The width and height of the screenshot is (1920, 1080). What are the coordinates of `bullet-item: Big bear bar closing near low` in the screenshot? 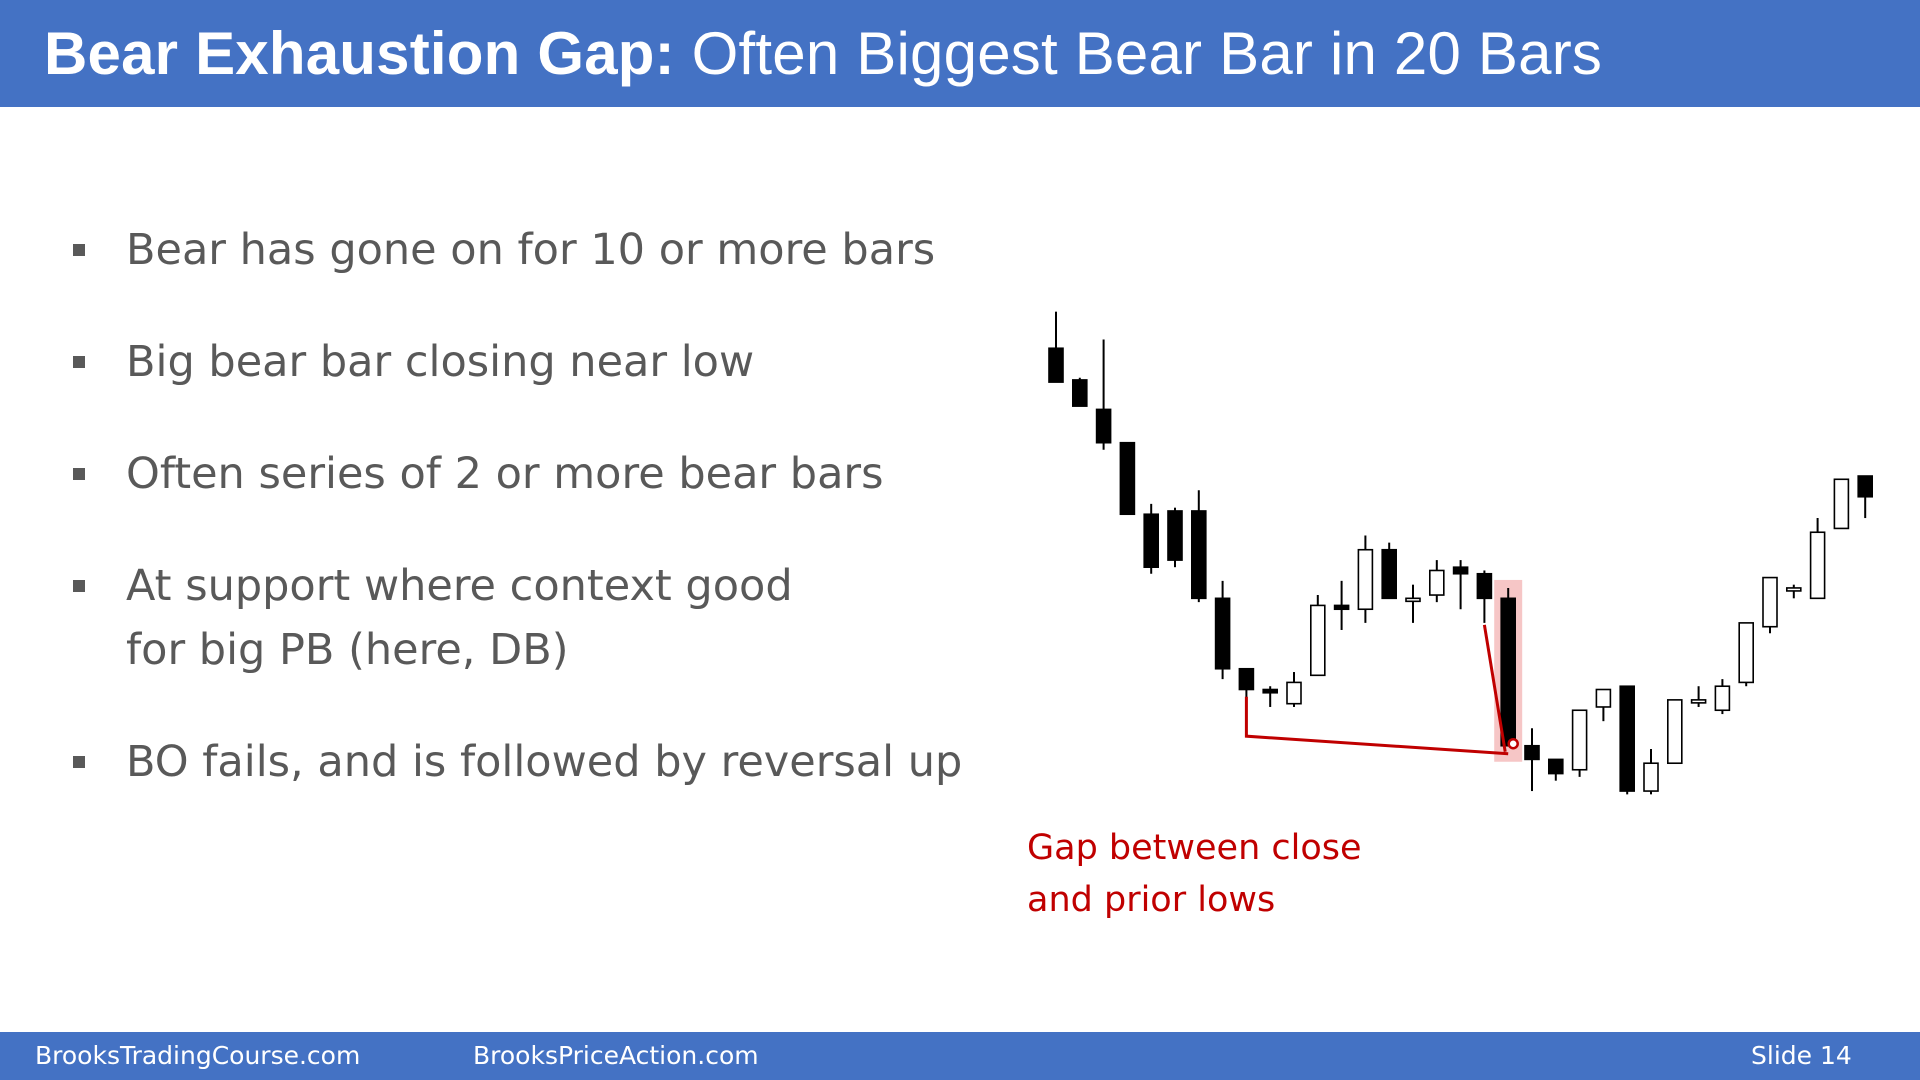 It's located at (546, 362).